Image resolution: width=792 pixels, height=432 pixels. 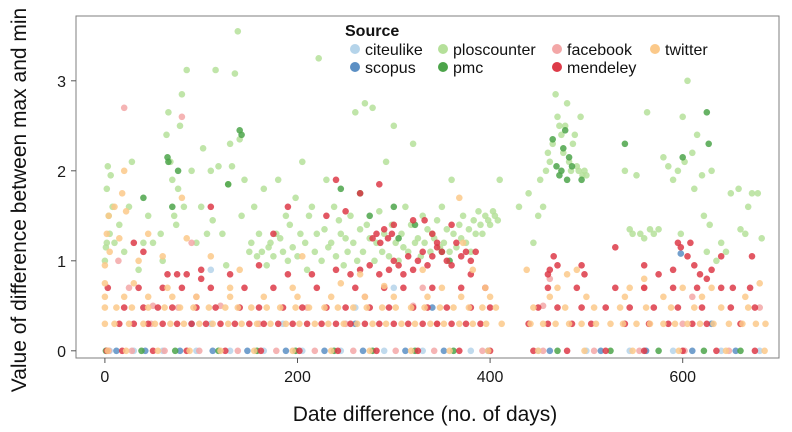 What do you see at coordinates (494, 50) in the screenshot?
I see `legend-label-ploscounter: ploscounter` at bounding box center [494, 50].